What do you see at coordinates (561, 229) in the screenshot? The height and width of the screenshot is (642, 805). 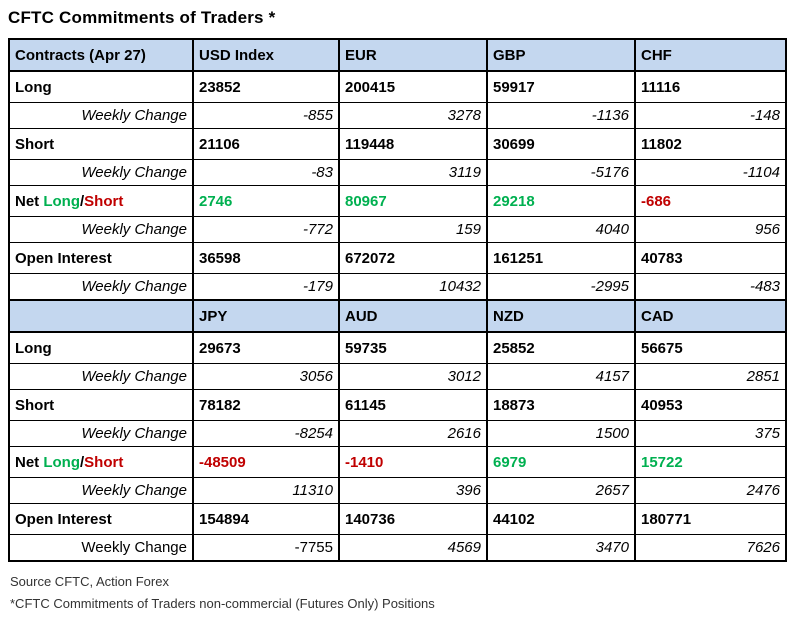 I see `value-cell: 4040` at bounding box center [561, 229].